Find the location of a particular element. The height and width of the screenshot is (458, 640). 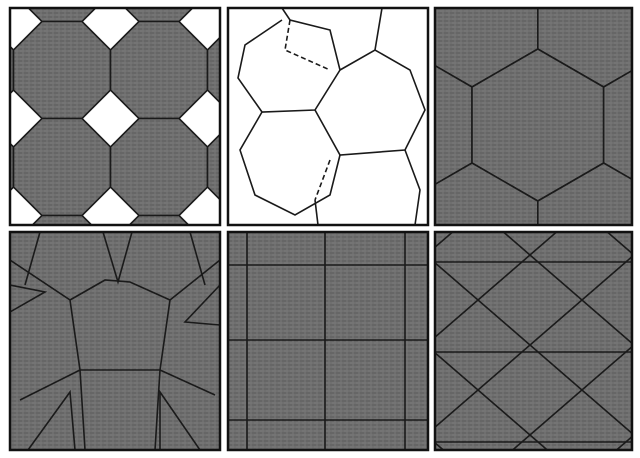

square-grid-panel is located at coordinates (328, 341).